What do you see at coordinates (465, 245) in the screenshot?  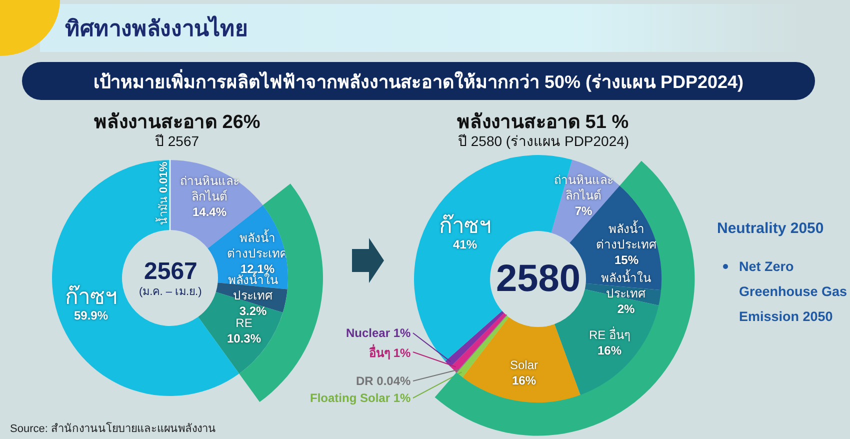 I see `data-label: 41%` at bounding box center [465, 245].